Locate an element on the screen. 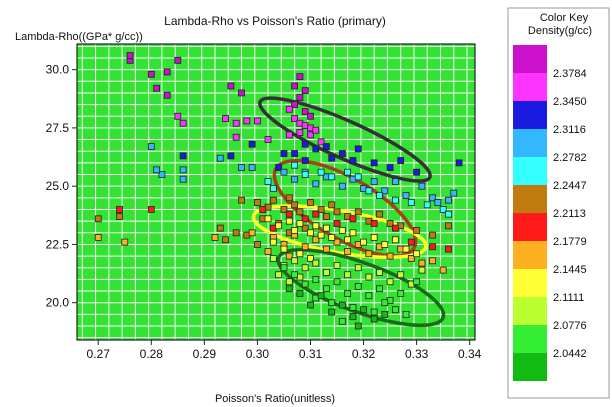 The width and height of the screenshot is (612, 407). legend-label: 2.0442 is located at coordinates (570, 354).